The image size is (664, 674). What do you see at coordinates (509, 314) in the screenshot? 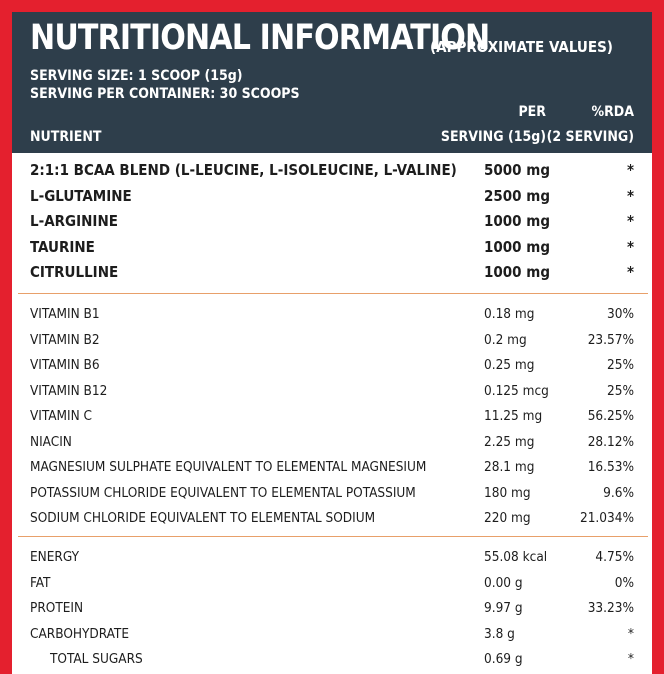
I see `amount-per-serving: 0.18 mg` at bounding box center [509, 314].